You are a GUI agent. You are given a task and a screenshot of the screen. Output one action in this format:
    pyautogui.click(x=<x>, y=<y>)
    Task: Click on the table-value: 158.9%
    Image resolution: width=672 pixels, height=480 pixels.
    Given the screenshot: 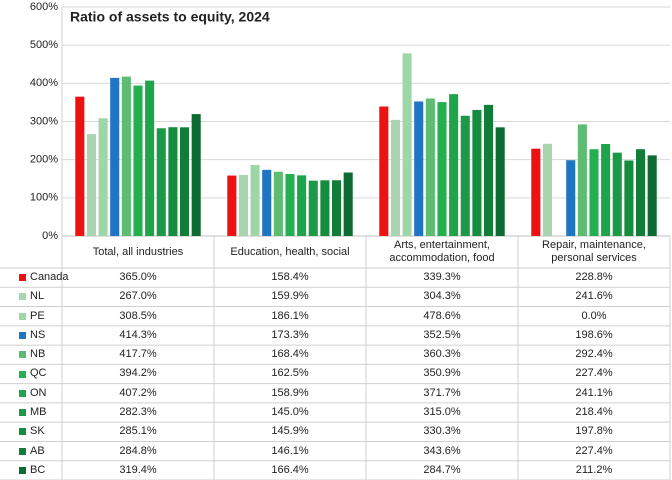 What is the action you would take?
    pyautogui.click(x=290, y=392)
    